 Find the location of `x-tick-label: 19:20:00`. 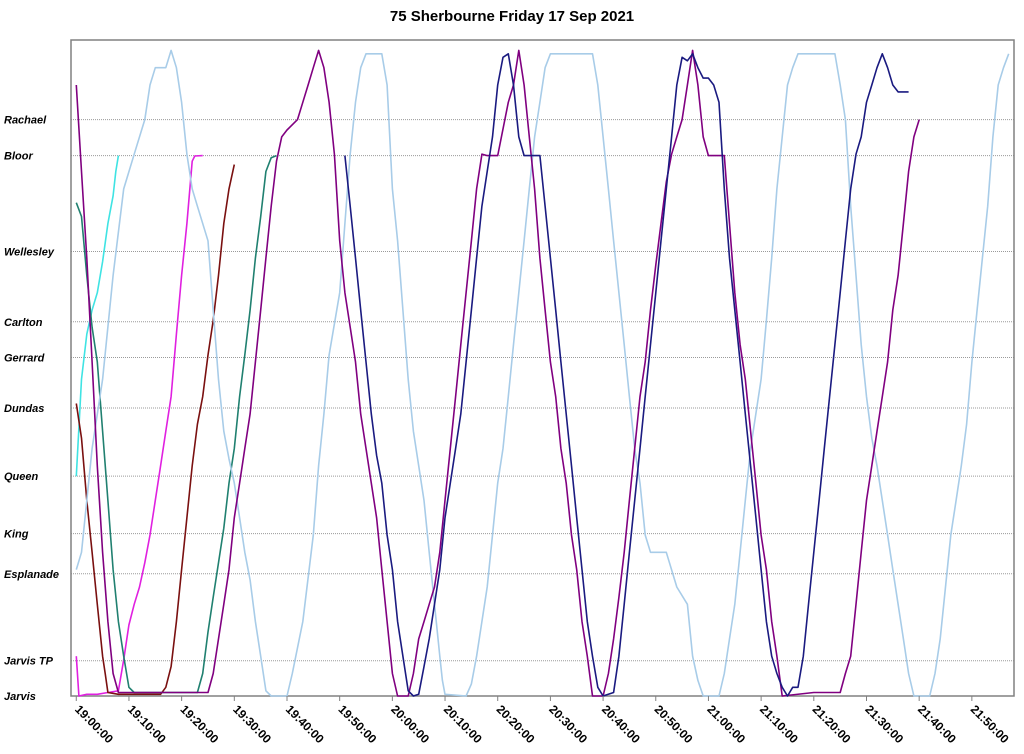

x-tick-label: 19:20:00 is located at coordinates (200, 724).